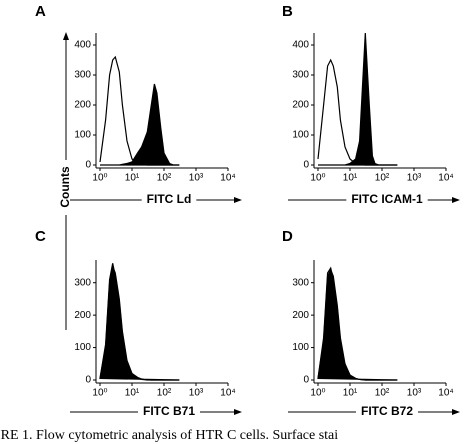 This screenshot has width=474, height=444. What do you see at coordinates (65, 187) in the screenshot?
I see `y-label: Counts` at bounding box center [65, 187].